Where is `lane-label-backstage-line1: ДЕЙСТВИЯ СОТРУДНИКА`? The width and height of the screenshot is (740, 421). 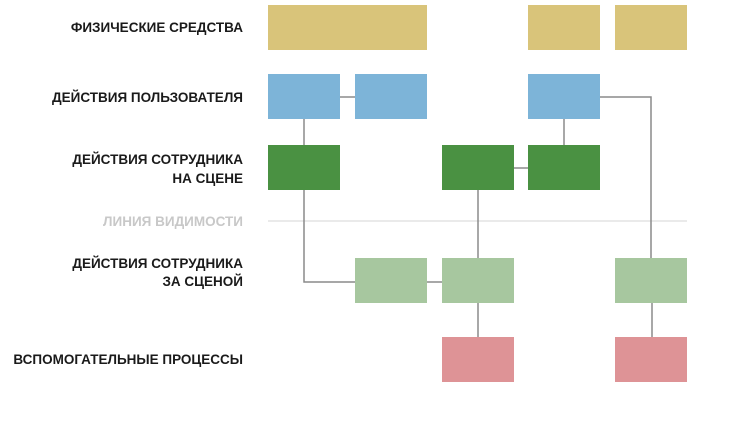
lane-label-backstage-line1: ДЕЙСТВИЯ СОТРУДНИКА is located at coordinates (157, 263).